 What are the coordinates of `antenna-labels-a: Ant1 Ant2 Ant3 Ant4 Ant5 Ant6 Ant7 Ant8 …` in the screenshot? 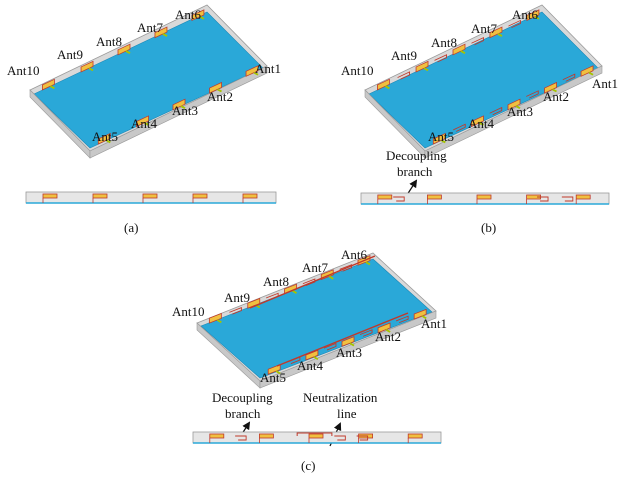 It's located at (144, 75).